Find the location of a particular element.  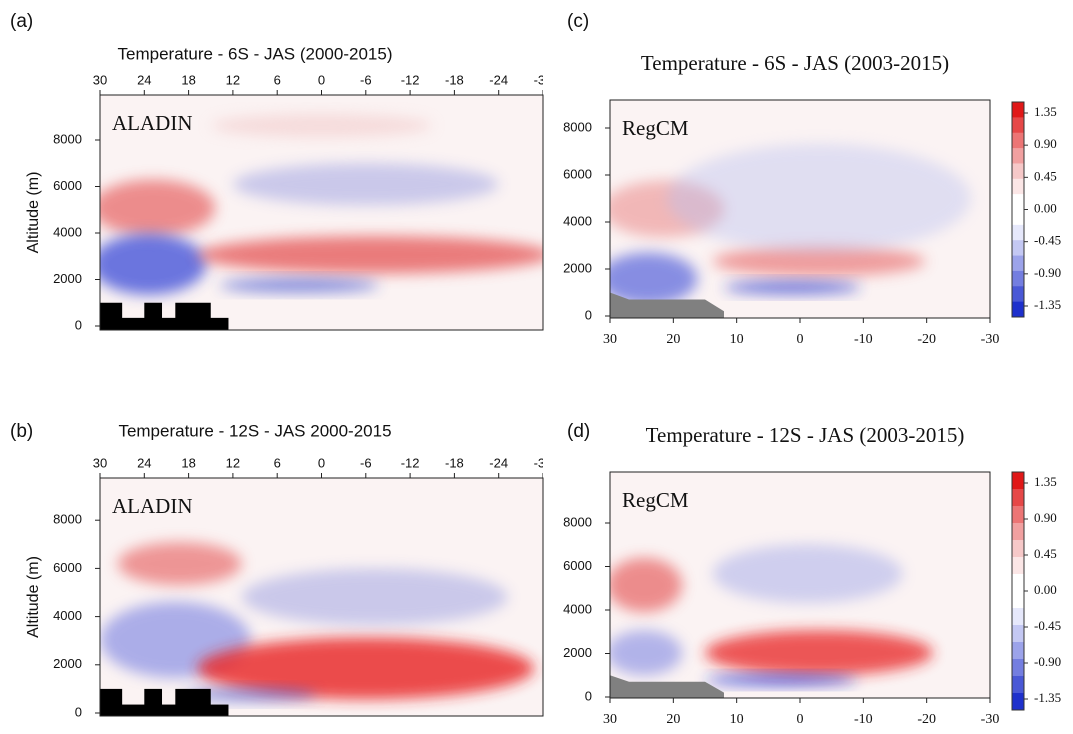

x-tick-label: 6 is located at coordinates (277, 79).